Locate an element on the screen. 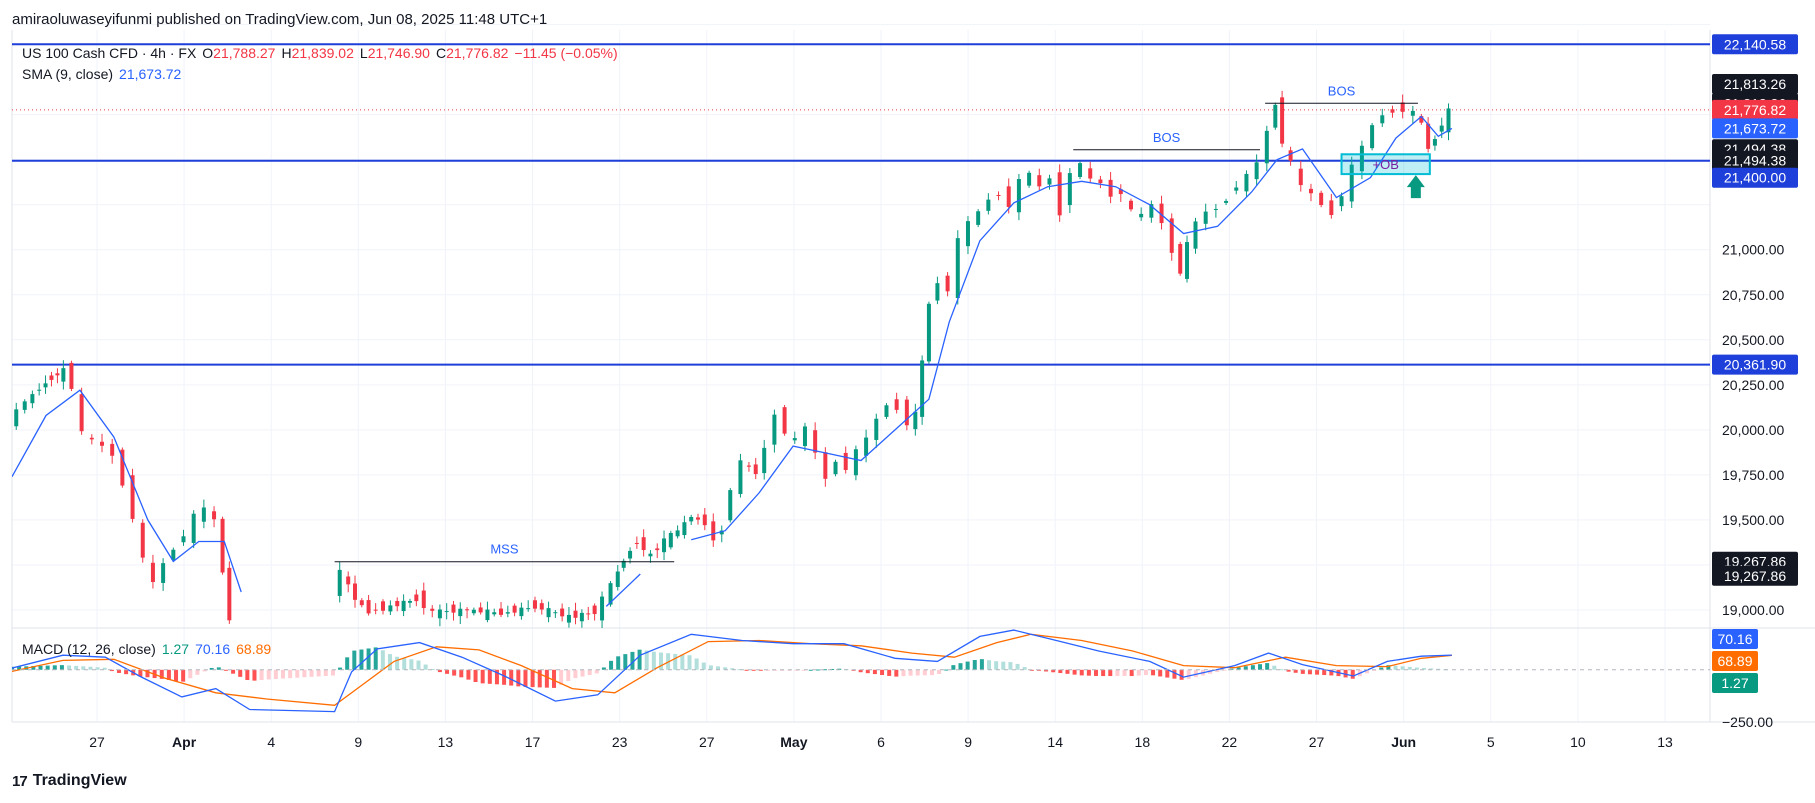 This screenshot has height=803, width=1815. high-value: 21,839.02 is located at coordinates (322, 53).